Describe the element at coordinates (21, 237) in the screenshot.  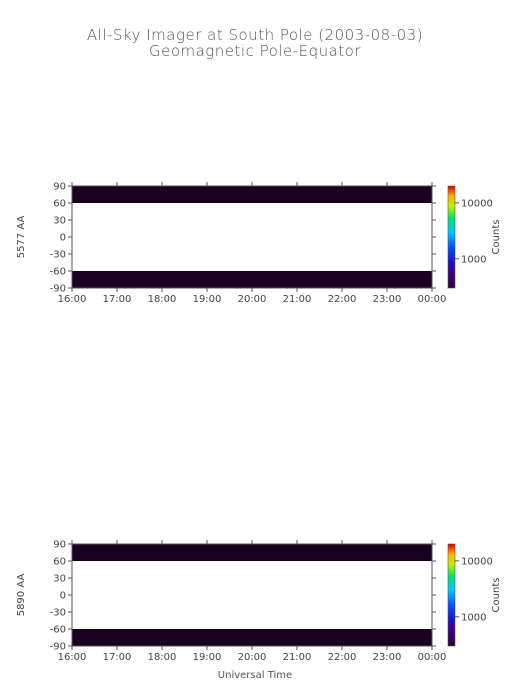
I see `y-axis-label: 5577 AA` at that location.